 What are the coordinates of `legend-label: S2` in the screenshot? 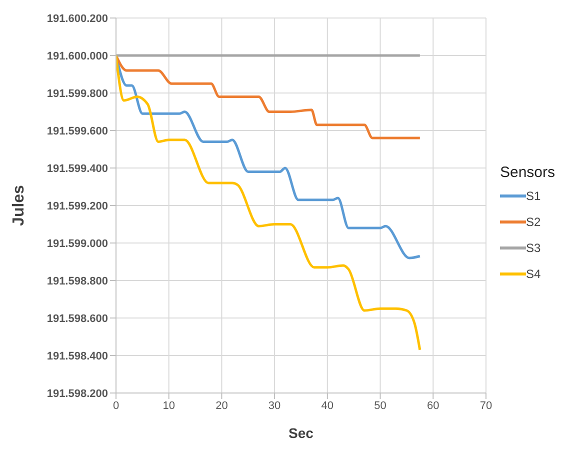 It's located at (533, 221).